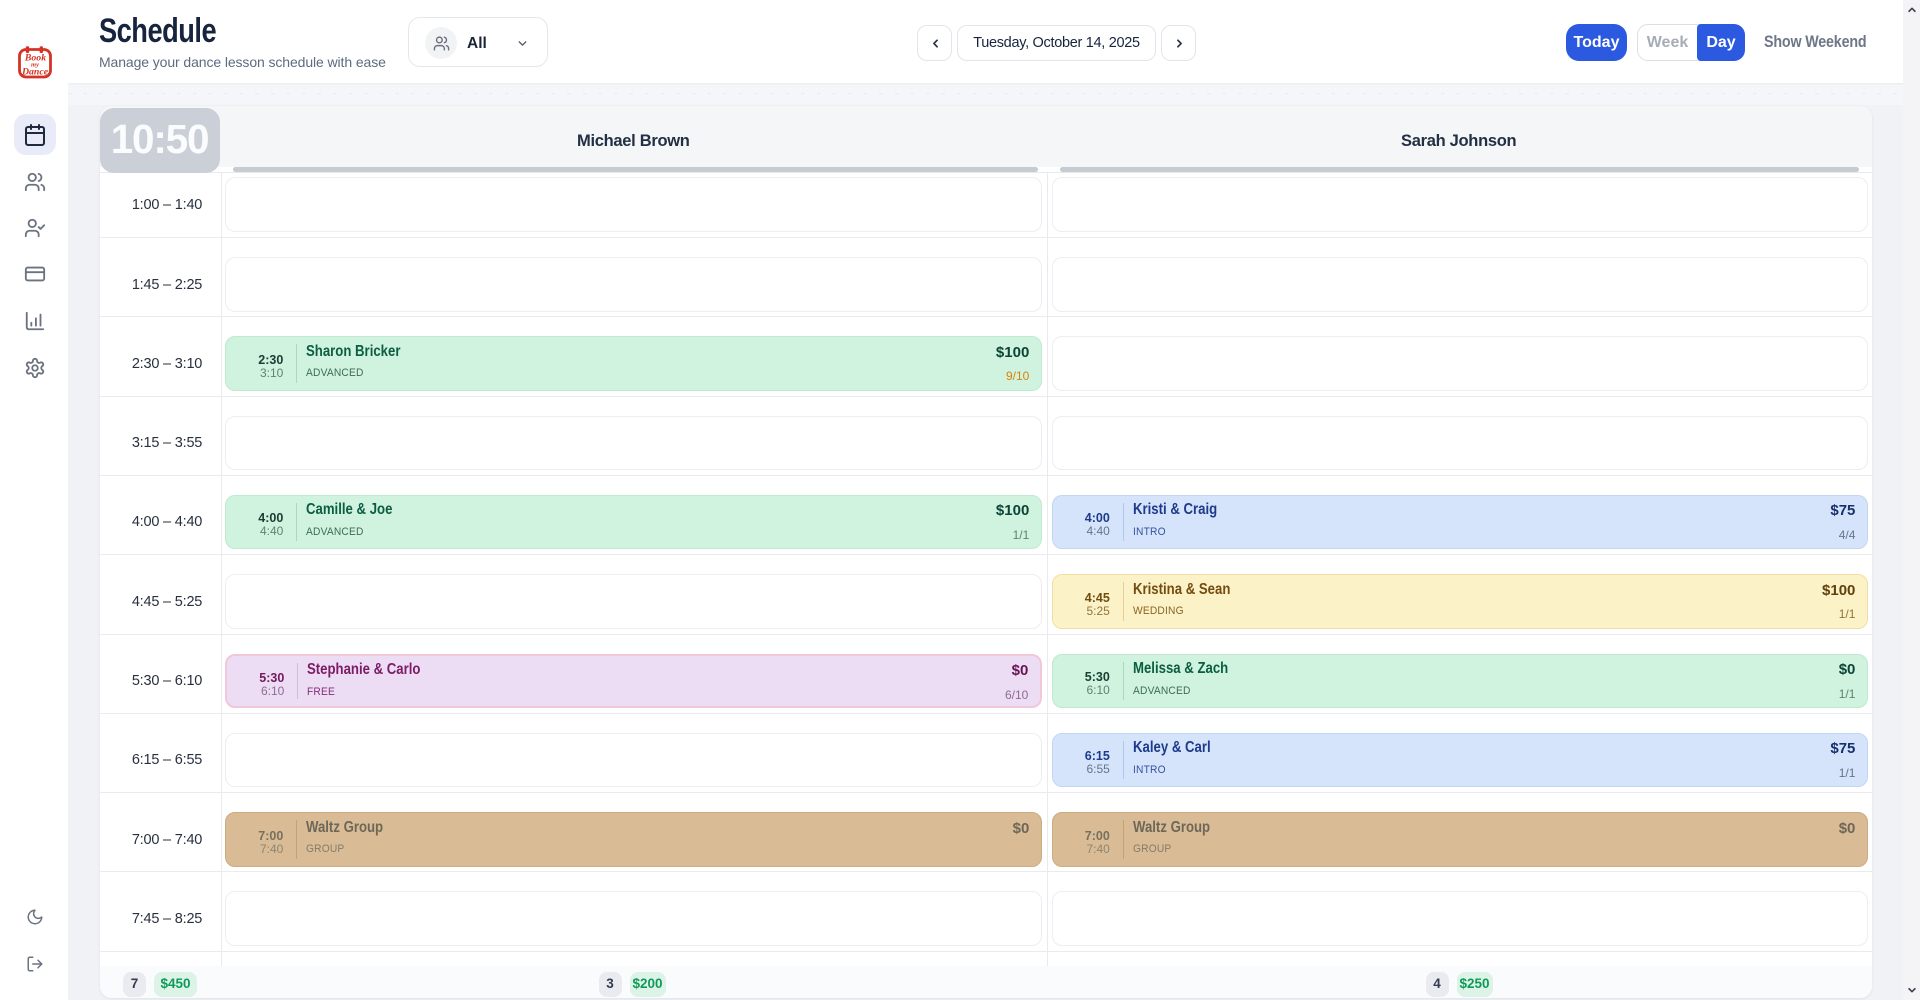  Describe the element at coordinates (35, 72) in the screenshot. I see `svg-text: Dance` at that location.